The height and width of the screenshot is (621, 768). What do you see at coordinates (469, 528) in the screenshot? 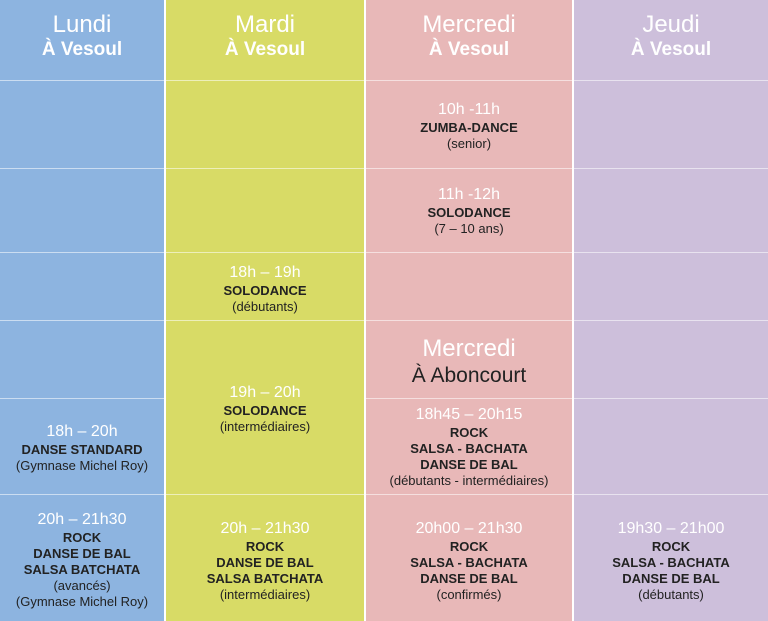
I see `slot-time: 20h00 – 21h30` at bounding box center [469, 528].